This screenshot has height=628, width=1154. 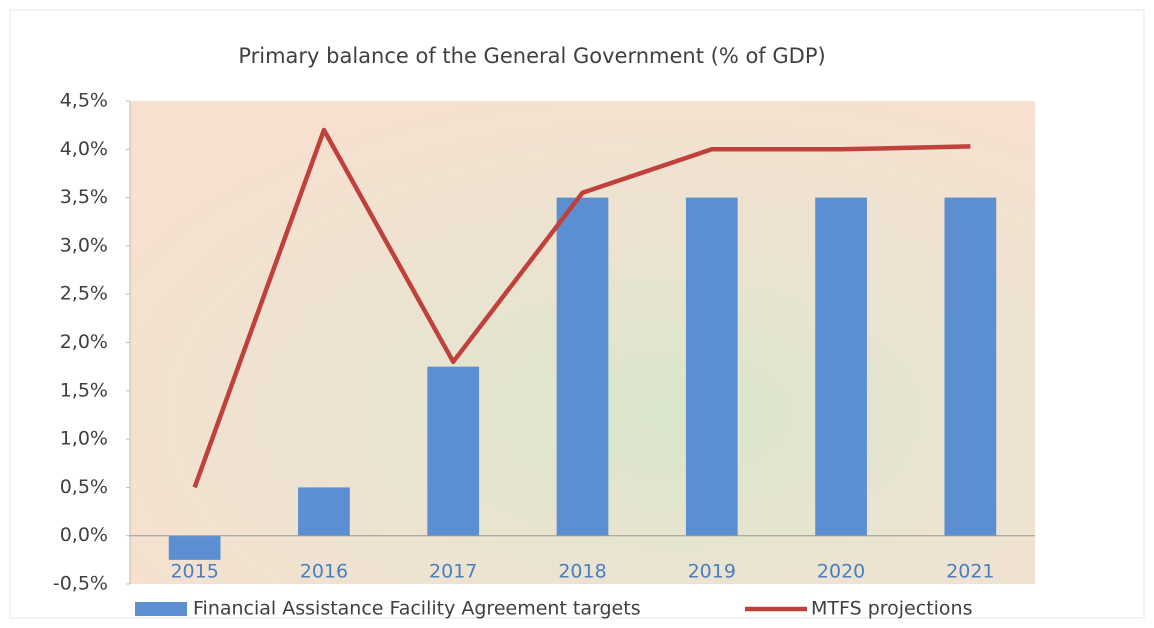 What do you see at coordinates (84, 149) in the screenshot?
I see `y-tick-label: 4,0%` at bounding box center [84, 149].